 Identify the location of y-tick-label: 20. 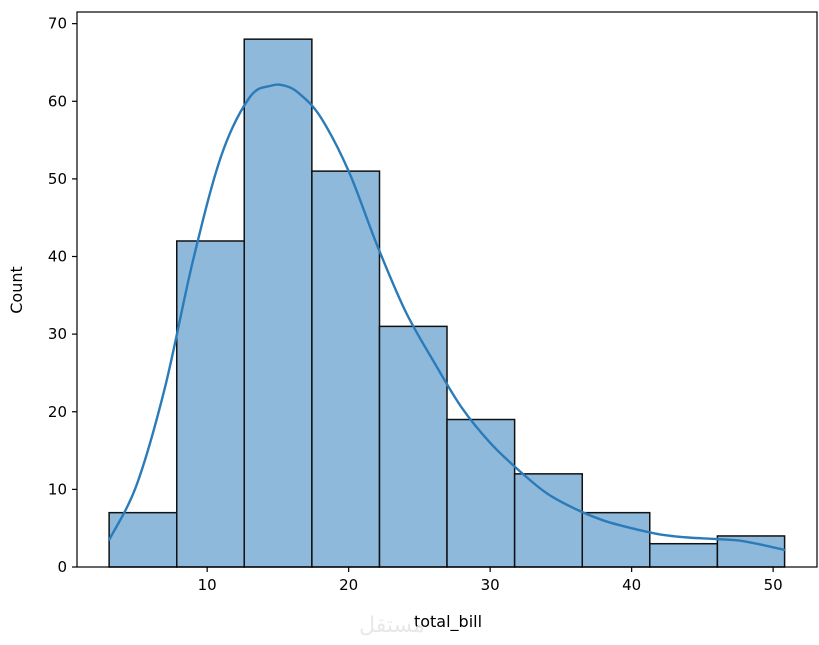
(57, 412).